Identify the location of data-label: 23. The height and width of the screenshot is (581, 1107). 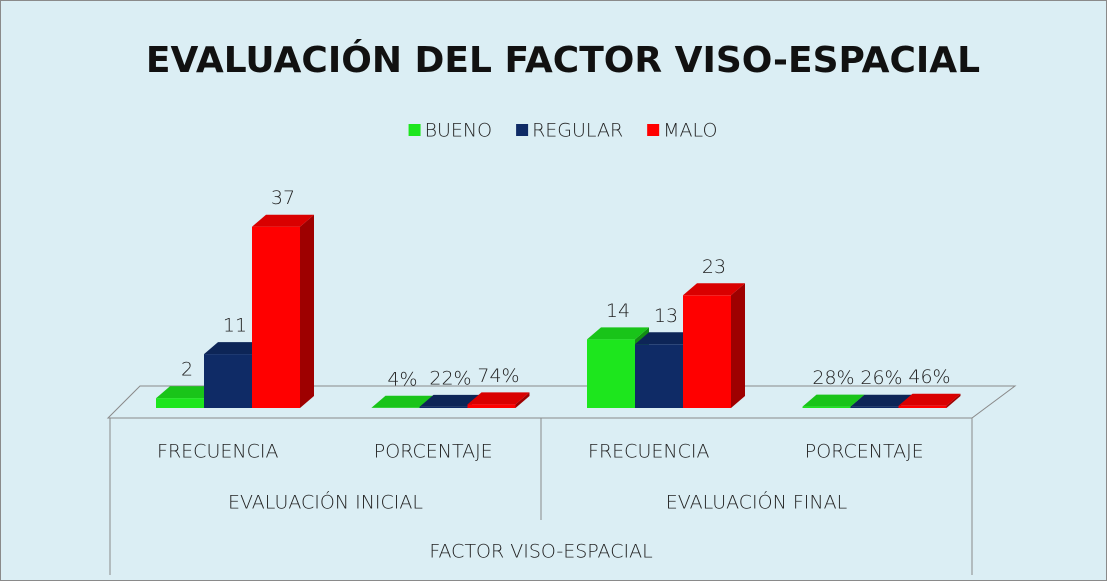
(714, 267).